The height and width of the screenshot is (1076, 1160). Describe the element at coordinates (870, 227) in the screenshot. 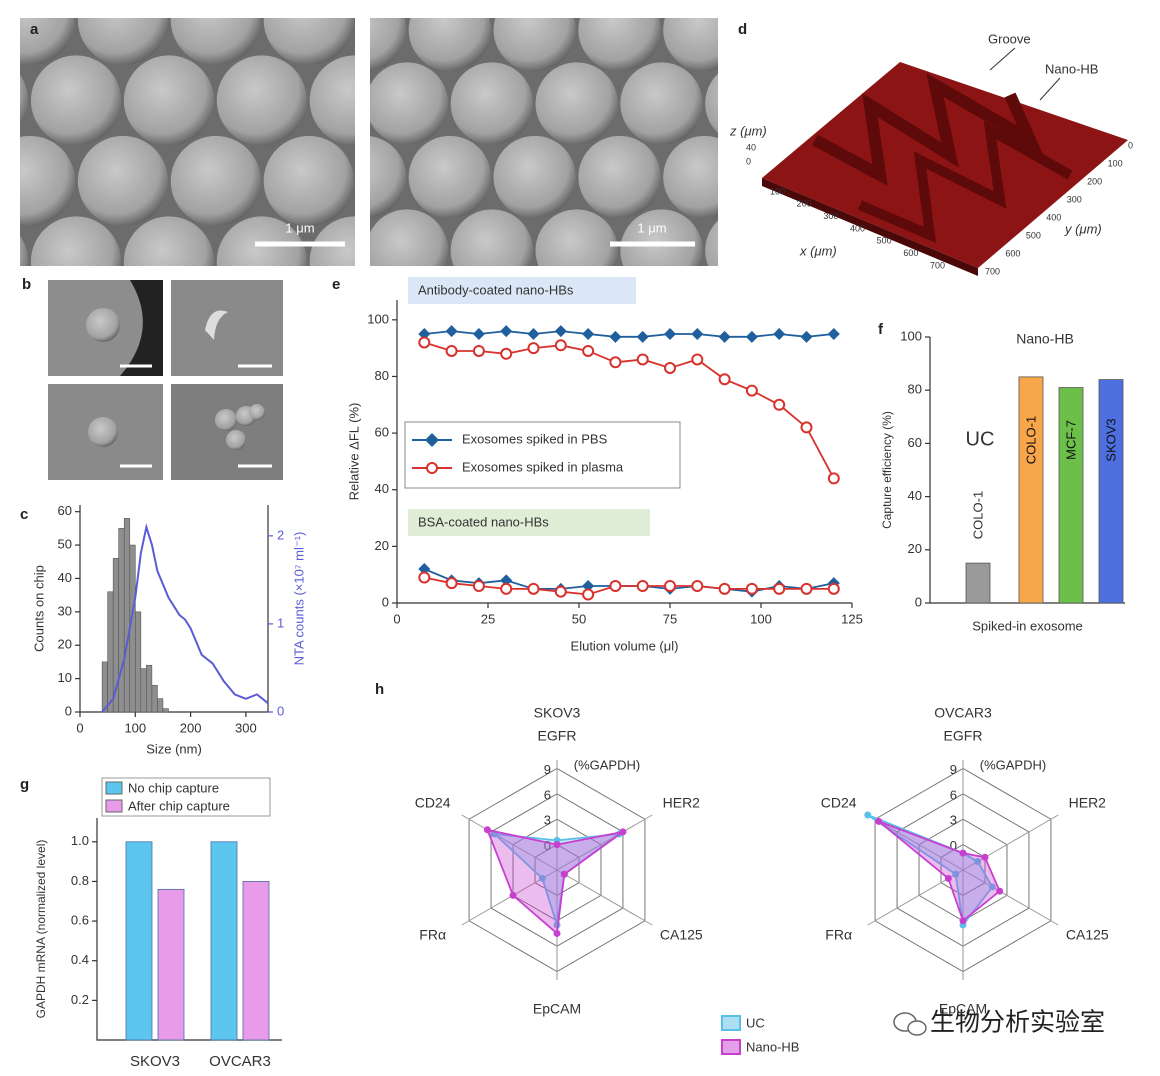

I see `surface-side` at that location.